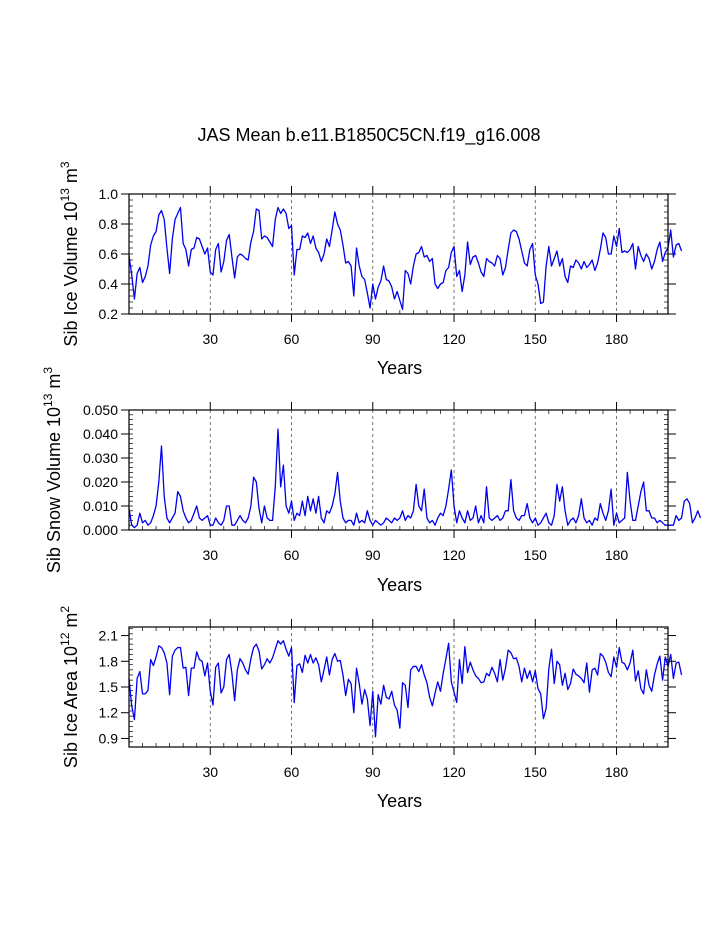 The width and height of the screenshot is (723, 935). What do you see at coordinates (100, 506) in the screenshot?
I see `y-tick-label: 0.010` at bounding box center [100, 506].